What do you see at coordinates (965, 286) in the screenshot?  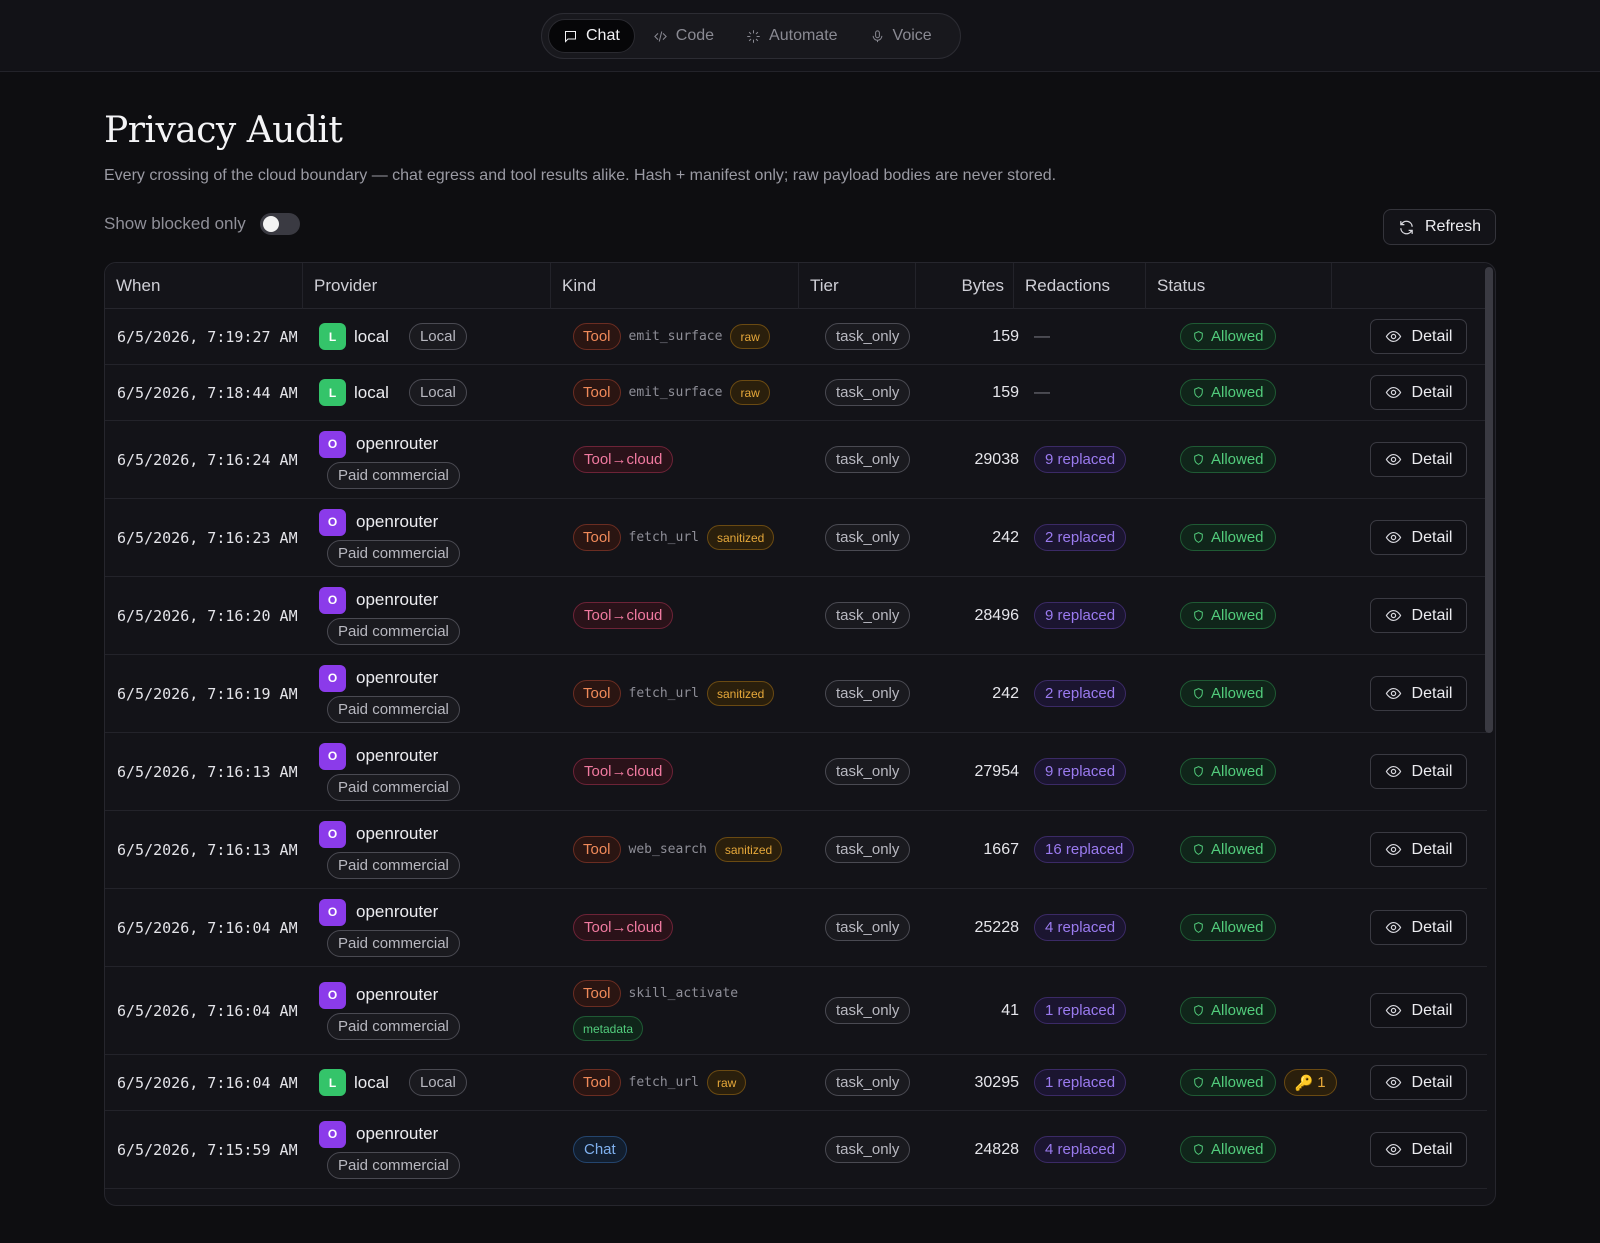 I see `column-header-bytes: Bytes` at bounding box center [965, 286].